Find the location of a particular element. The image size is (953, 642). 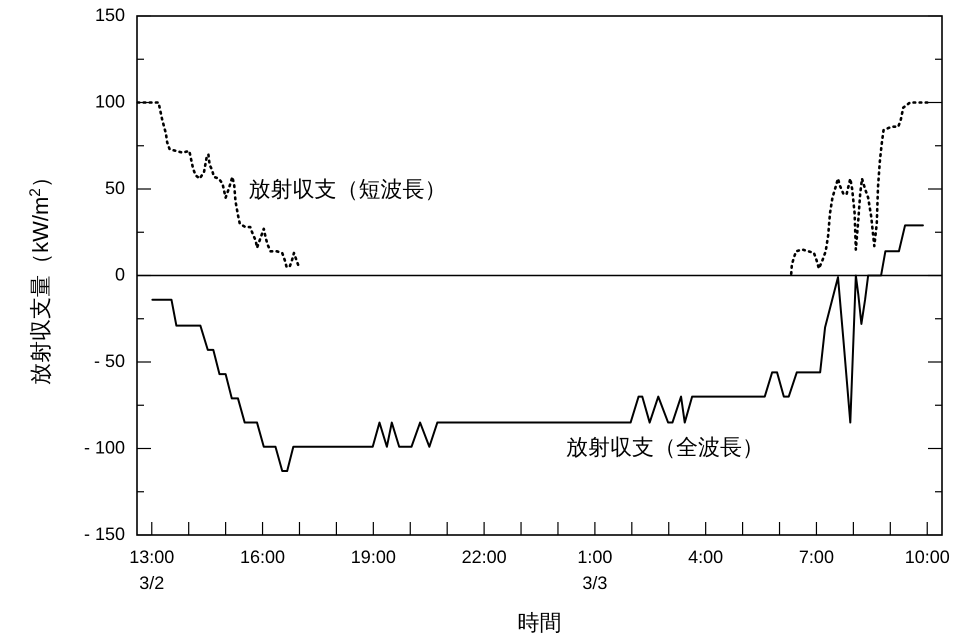

x-tick-label: 7:00 is located at coordinates (816, 557).